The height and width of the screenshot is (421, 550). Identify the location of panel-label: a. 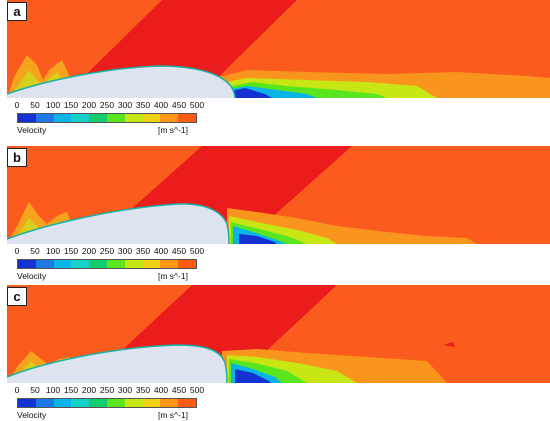
(17, 11).